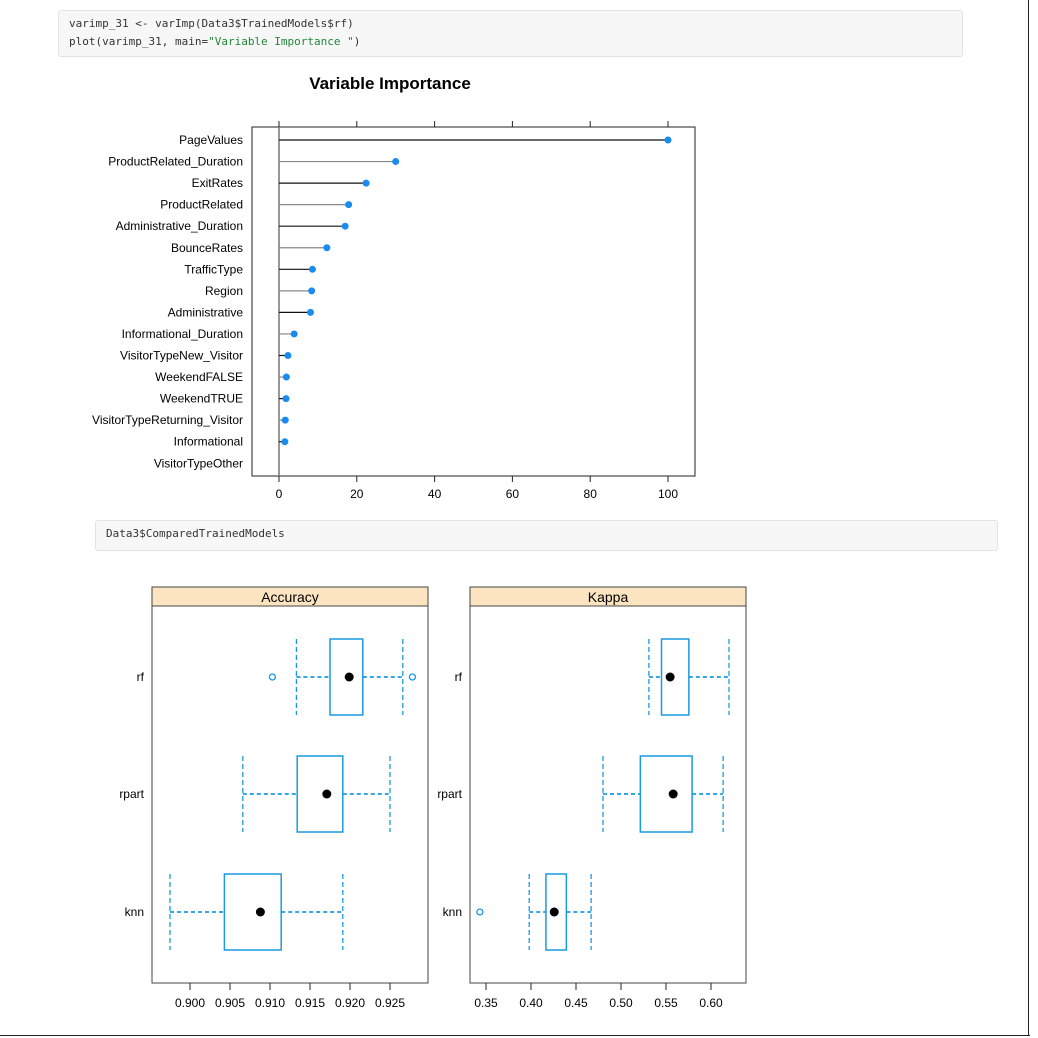 This screenshot has height=1038, width=1038. I want to click on x-tick-label: 0.55, so click(666, 1003).